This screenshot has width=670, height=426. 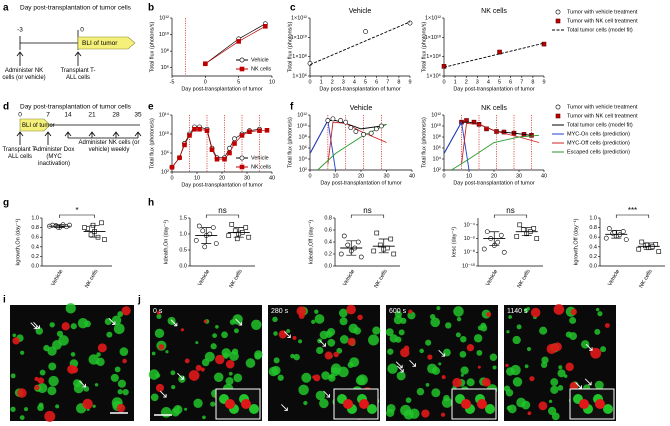 What do you see at coordinates (494, 11) in the screenshot?
I see `chart-title: NK cells` at bounding box center [494, 11].